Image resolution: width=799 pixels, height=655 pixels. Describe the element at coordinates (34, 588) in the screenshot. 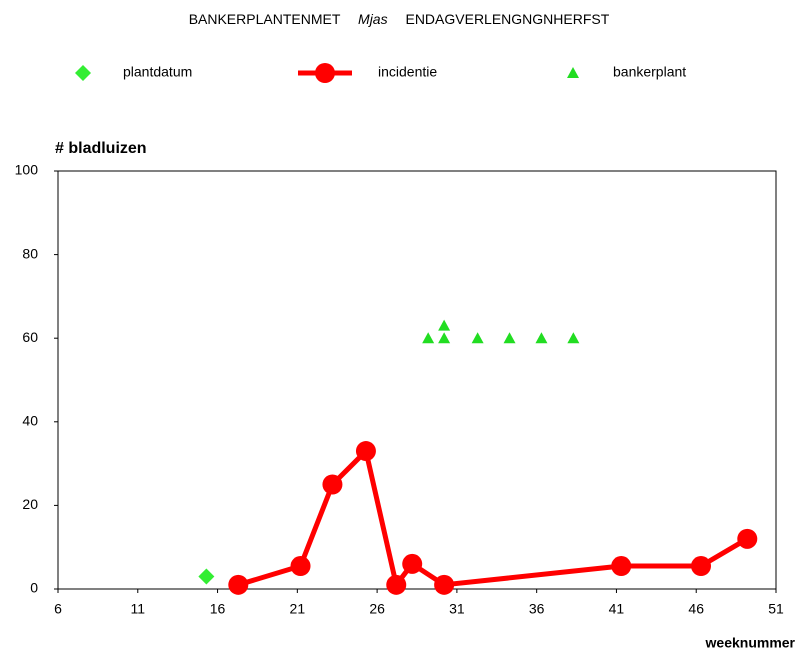

I see `y-tick-label: 0` at that location.